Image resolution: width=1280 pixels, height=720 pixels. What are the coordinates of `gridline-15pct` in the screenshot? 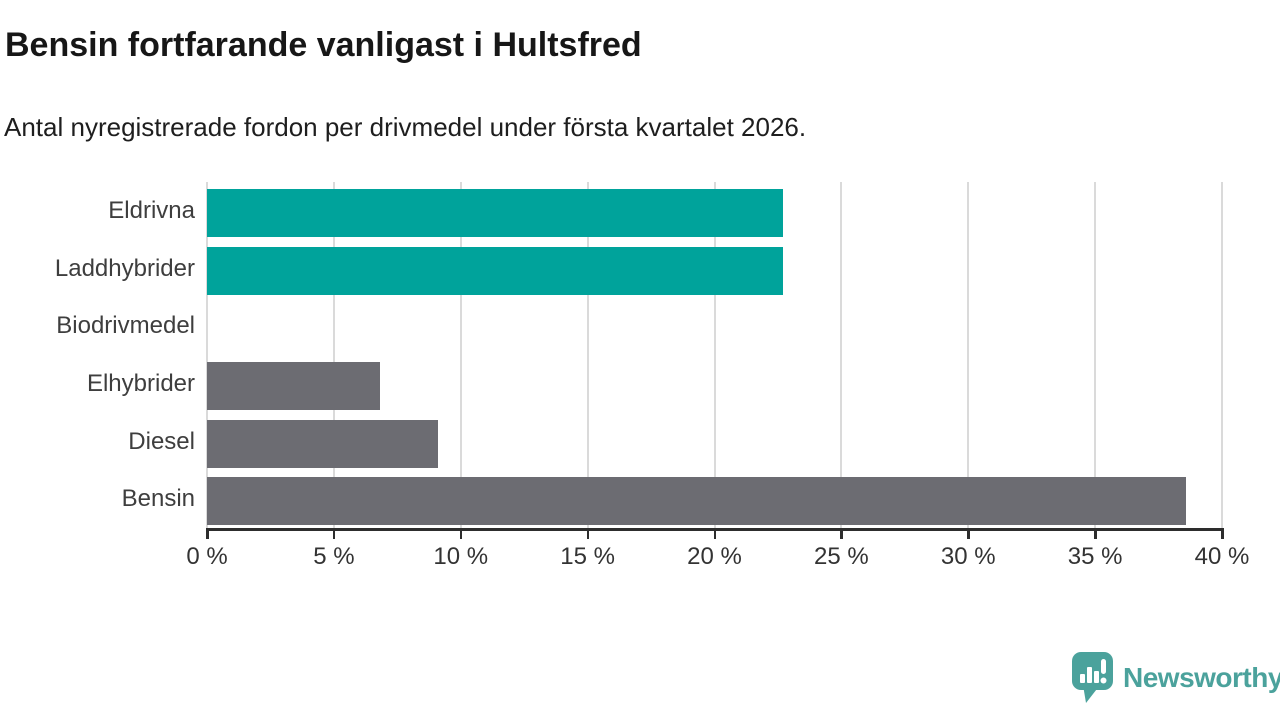 It's located at (587, 355).